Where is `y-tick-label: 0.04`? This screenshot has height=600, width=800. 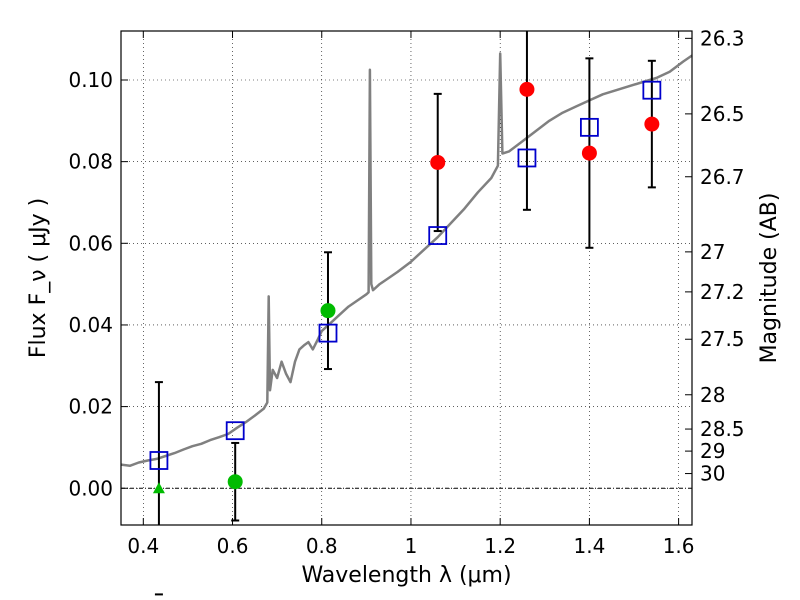
y-tick-label: 0.04 is located at coordinates (90, 325).